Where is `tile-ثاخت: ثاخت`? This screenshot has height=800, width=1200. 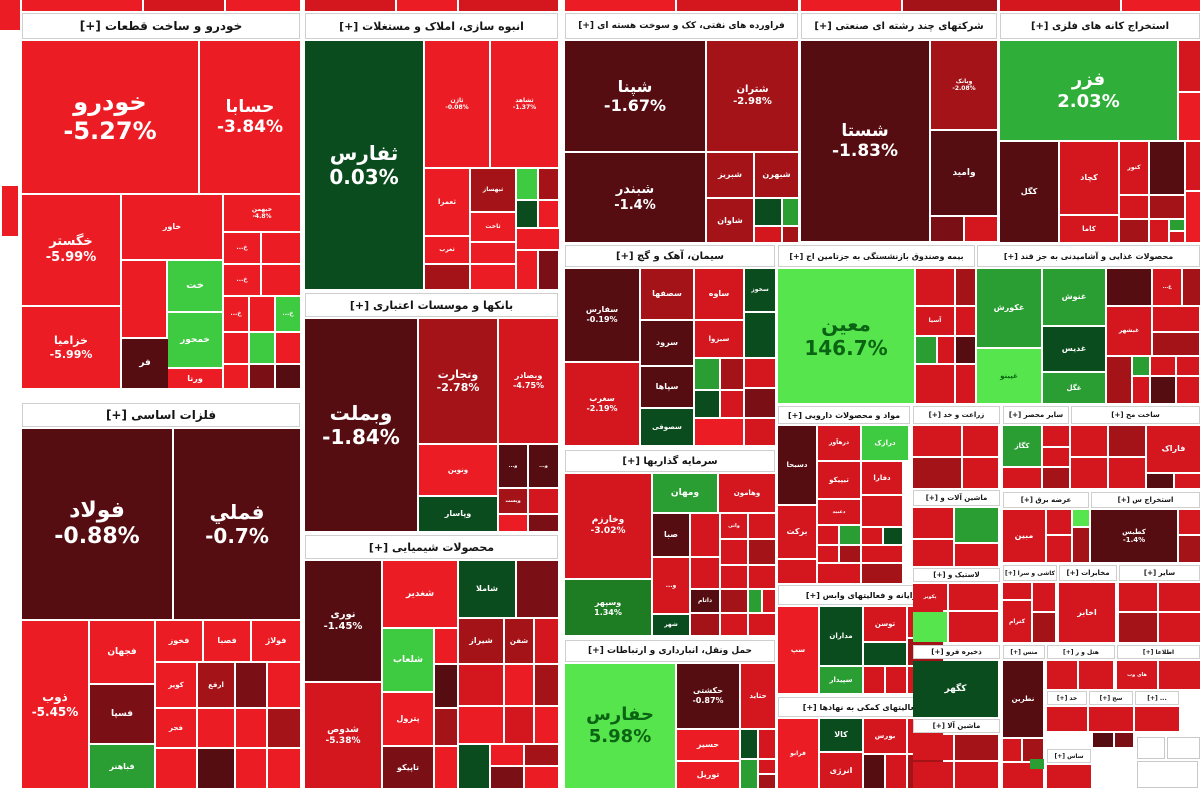
tile-ثاخت: ثاخت is located at coordinates (493, 227).